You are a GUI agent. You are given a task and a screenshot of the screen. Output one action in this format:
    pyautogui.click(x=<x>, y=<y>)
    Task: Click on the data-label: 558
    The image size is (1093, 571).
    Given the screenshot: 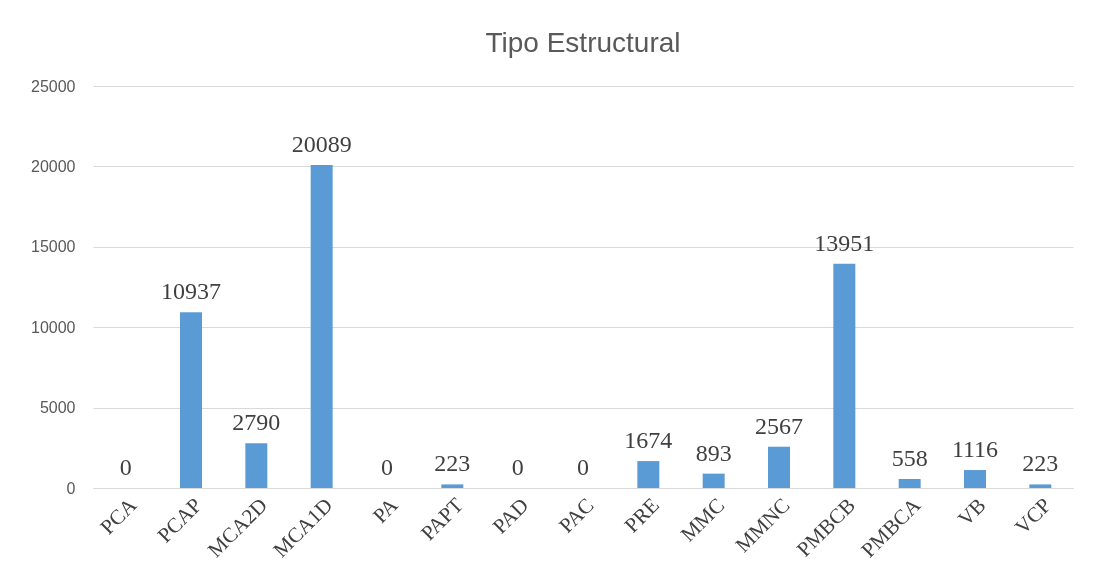 What is the action you would take?
    pyautogui.click(x=909, y=458)
    